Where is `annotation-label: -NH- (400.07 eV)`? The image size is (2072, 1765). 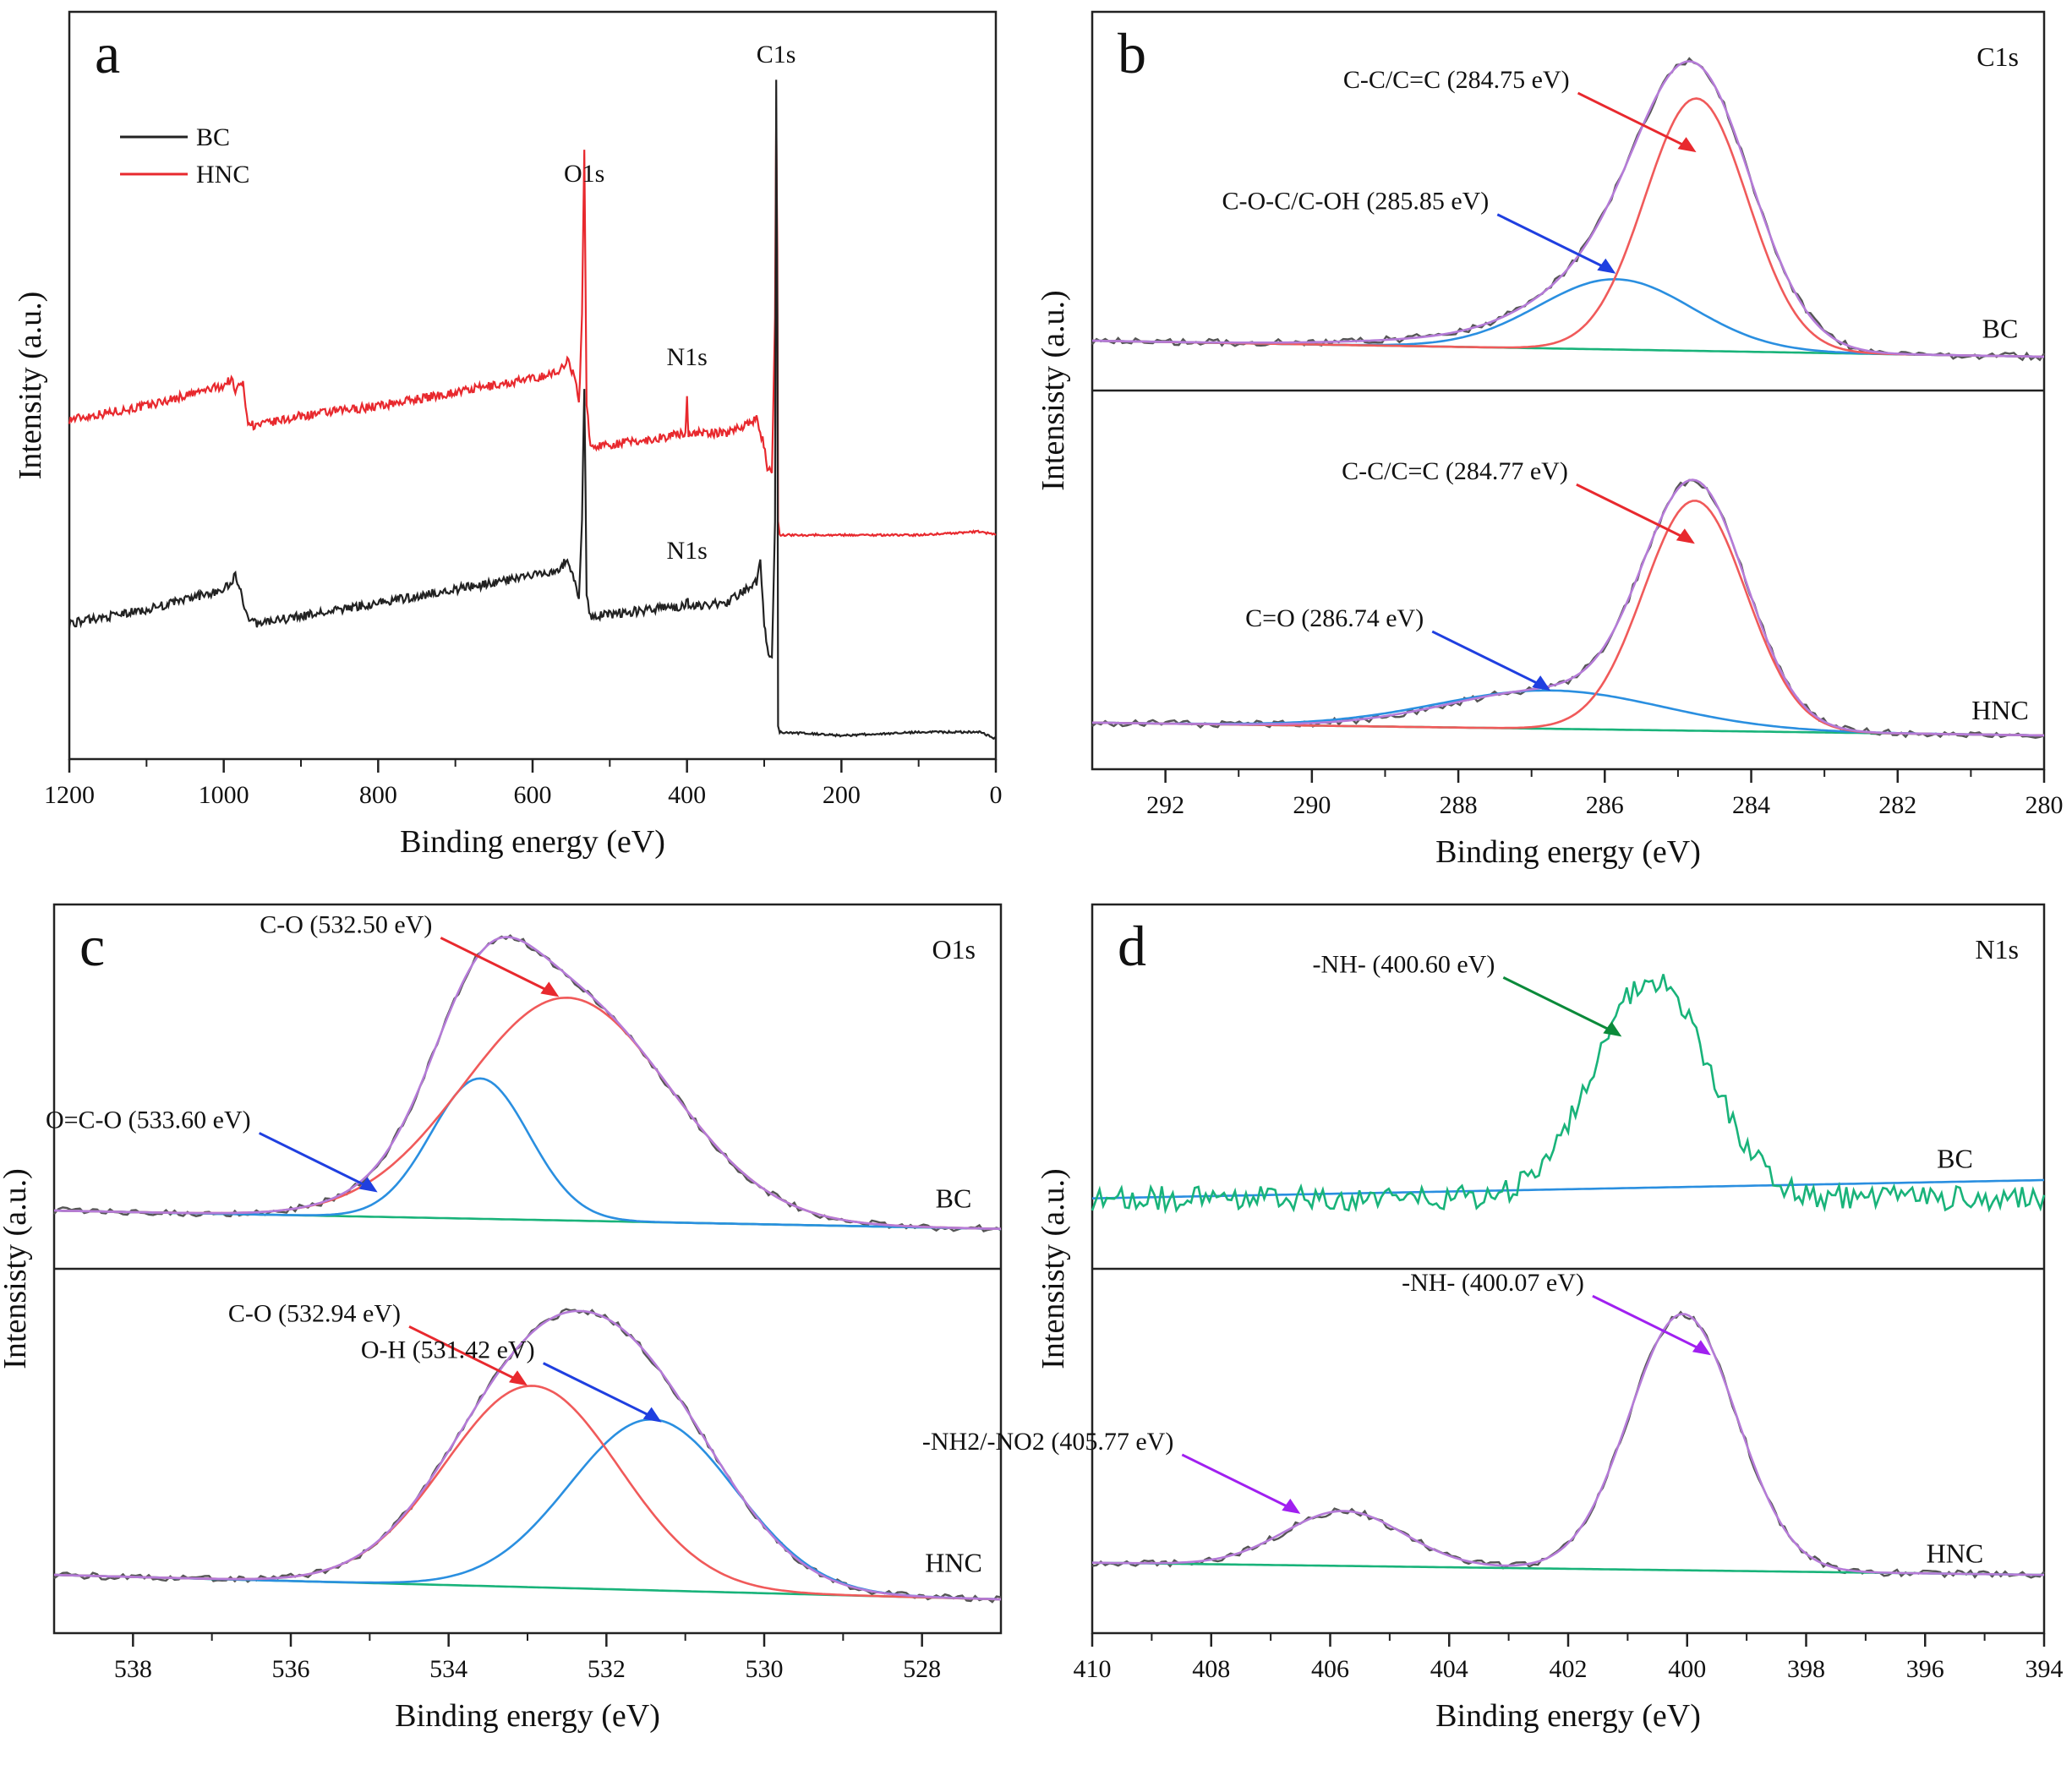
annotation-label: -NH- (400.07 eV) is located at coordinates (1493, 1283).